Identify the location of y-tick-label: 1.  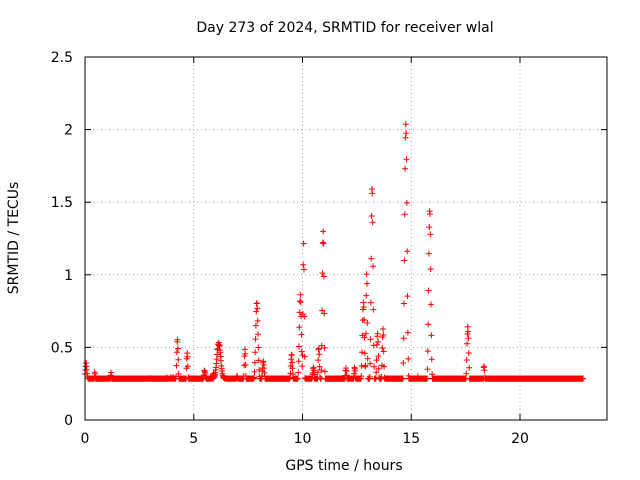
(68, 276).